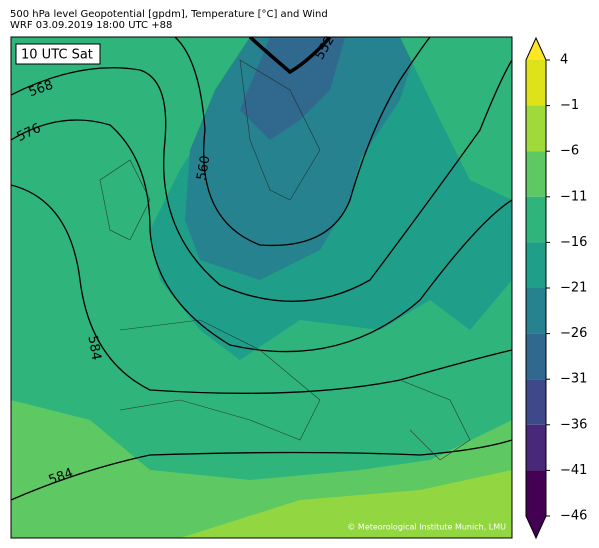  I want to click on tick-label: 4, so click(564, 60).